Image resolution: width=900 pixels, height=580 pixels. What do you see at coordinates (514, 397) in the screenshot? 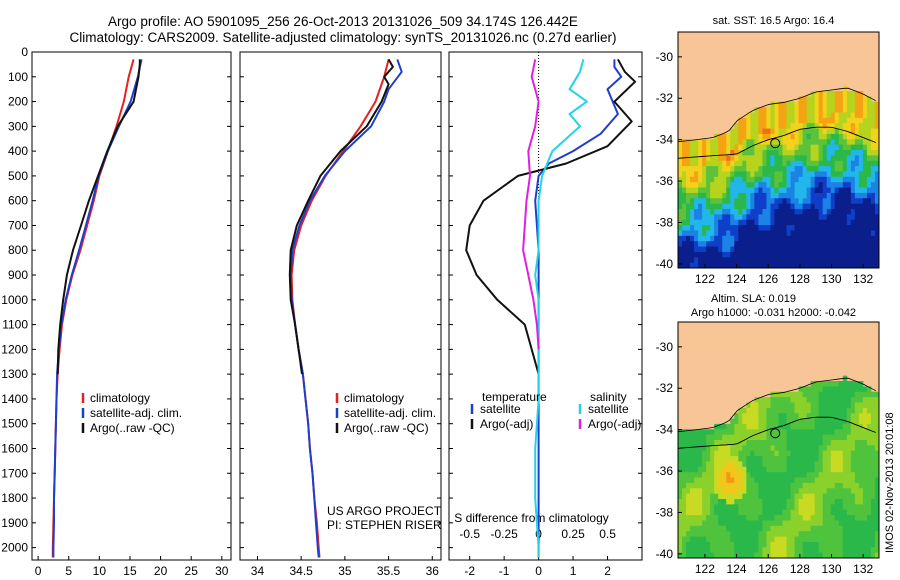
I see `legend-header: temperature` at bounding box center [514, 397].